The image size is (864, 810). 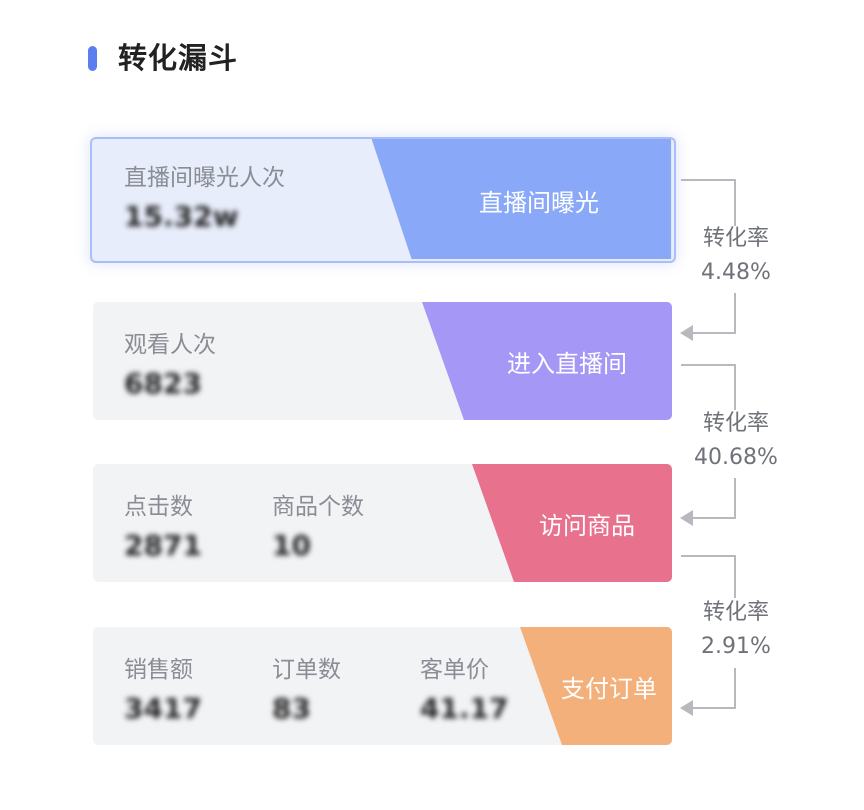 What do you see at coordinates (464, 708) in the screenshot?
I see `metric-value: 41.17` at bounding box center [464, 708].